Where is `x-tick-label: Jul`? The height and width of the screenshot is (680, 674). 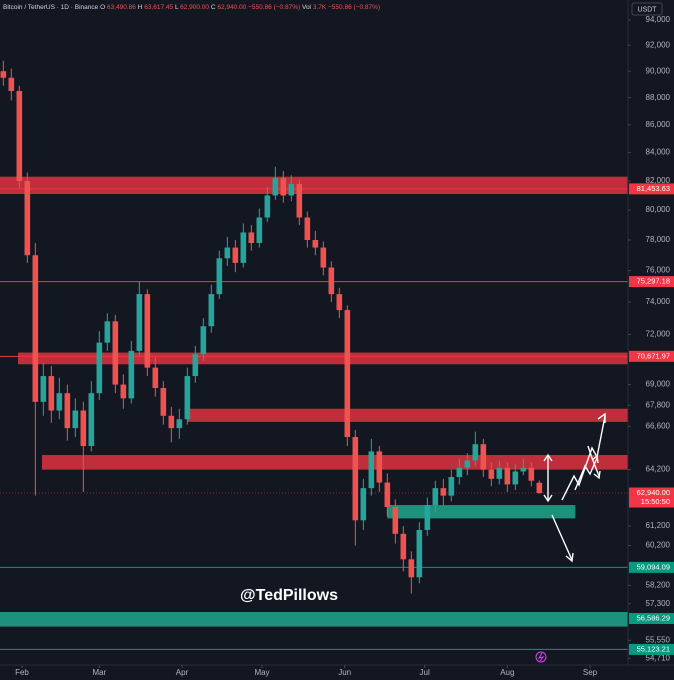 x-tick-label: Jul is located at coordinates (425, 672).